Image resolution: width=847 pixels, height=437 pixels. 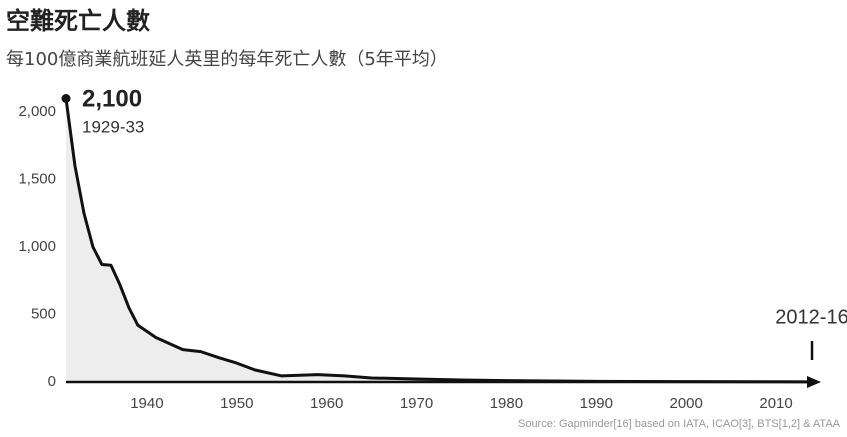 I want to click on annotation-period: 1929-33, so click(x=113, y=126).